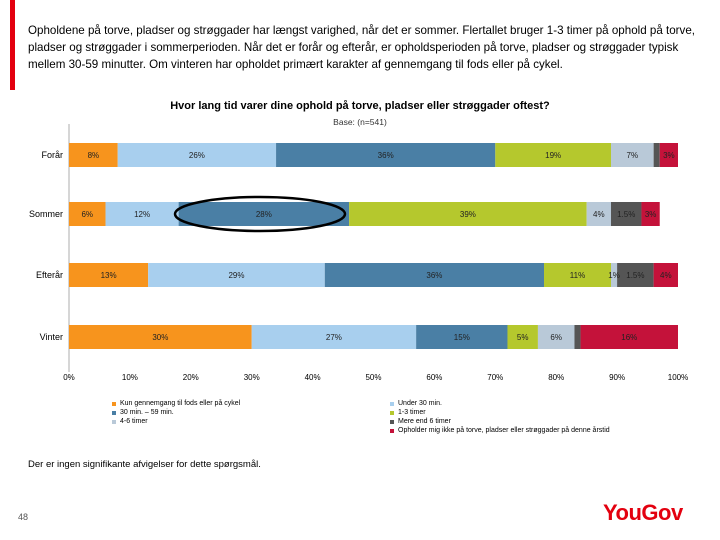  I want to click on data-label: 8%, so click(94, 155).